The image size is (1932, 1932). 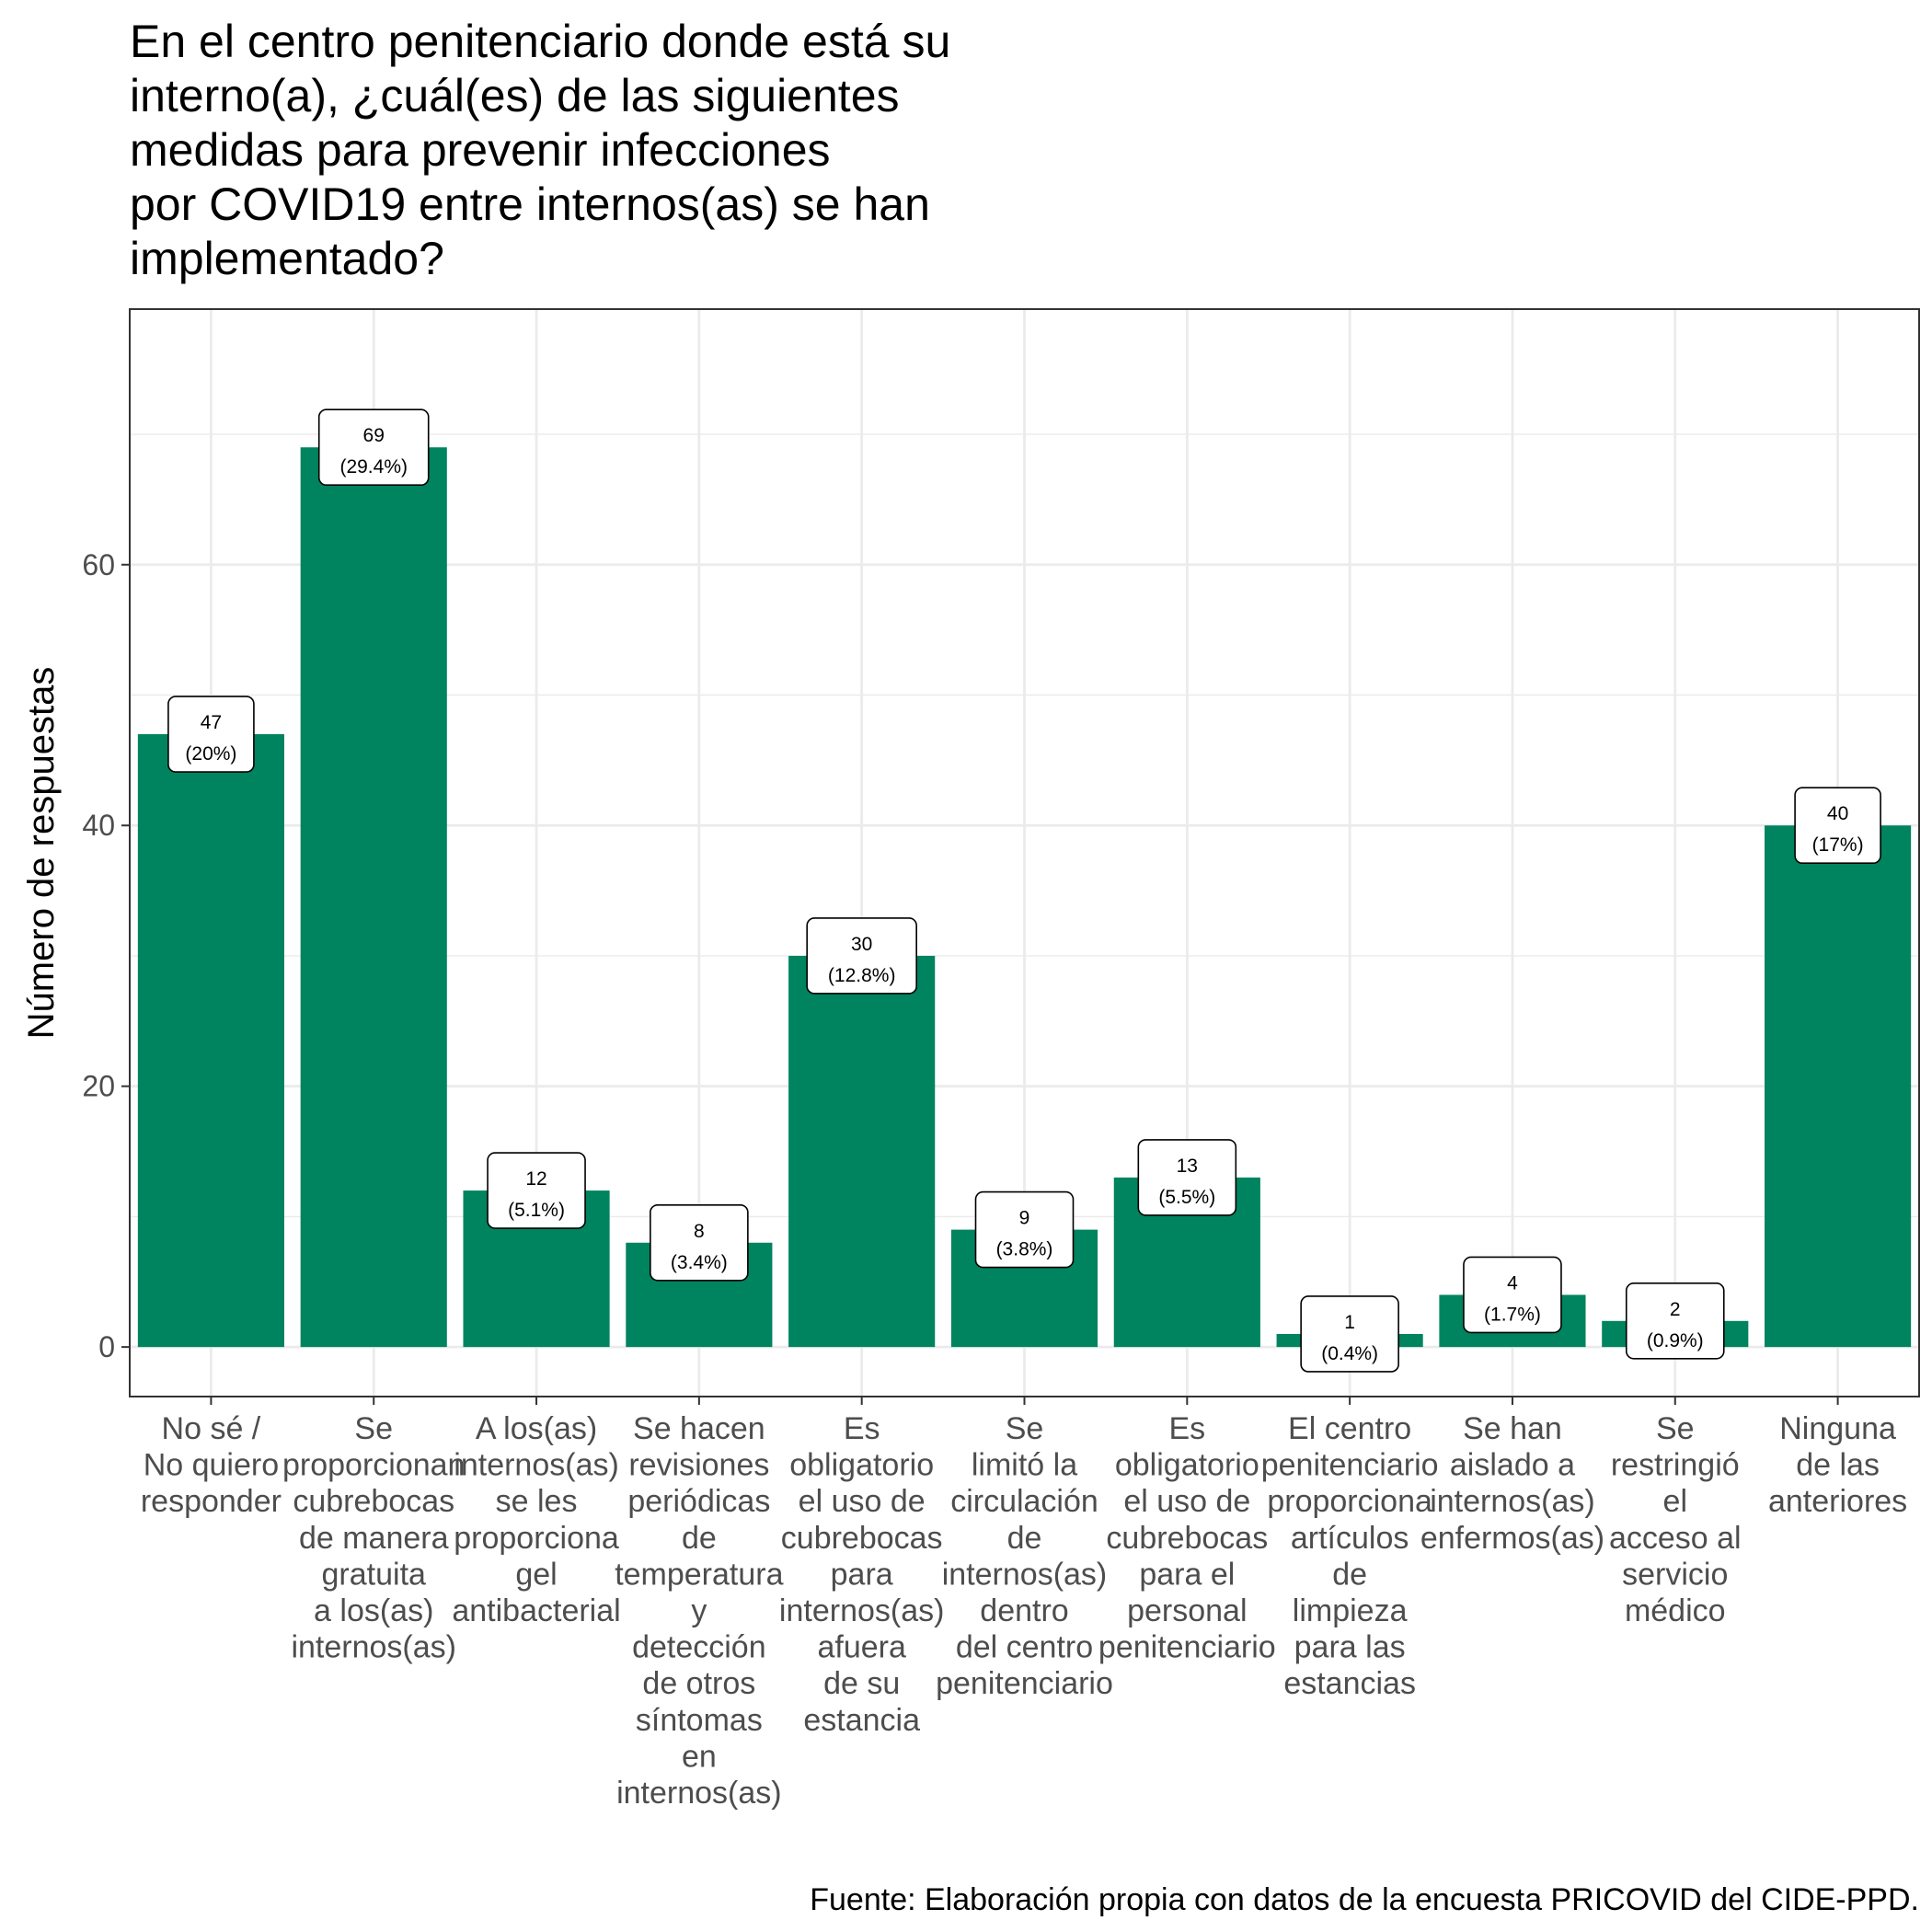 What do you see at coordinates (699, 1428) in the screenshot?
I see `x-tick-label-line: Se hacen` at bounding box center [699, 1428].